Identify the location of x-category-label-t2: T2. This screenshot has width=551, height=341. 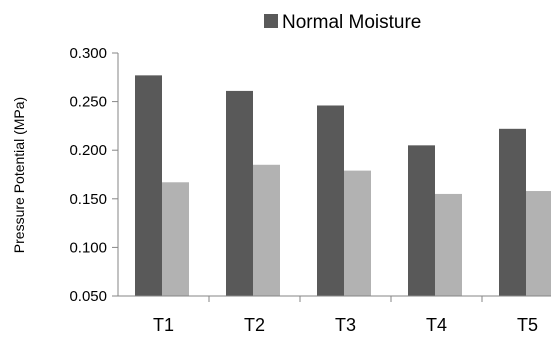
(254, 325).